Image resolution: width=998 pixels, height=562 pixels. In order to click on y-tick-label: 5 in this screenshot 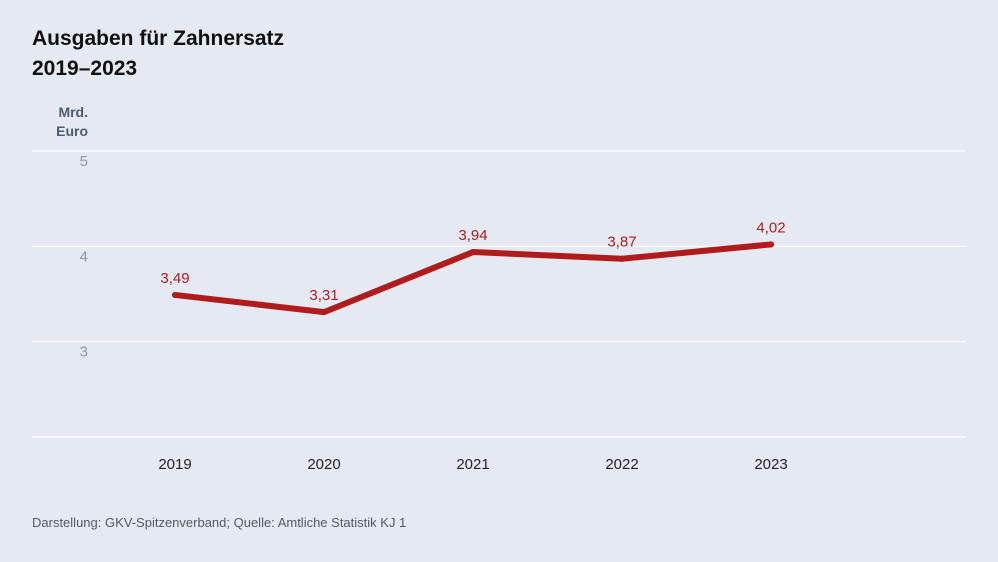, I will do `click(84, 161)`.